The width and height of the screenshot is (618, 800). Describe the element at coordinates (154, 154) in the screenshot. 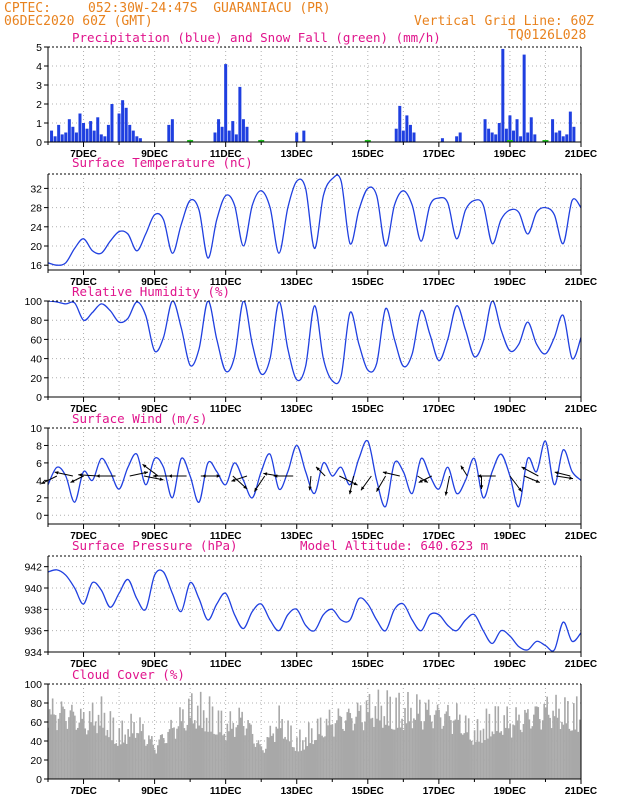

I see `precip-xtick-label: 9DEC` at that location.